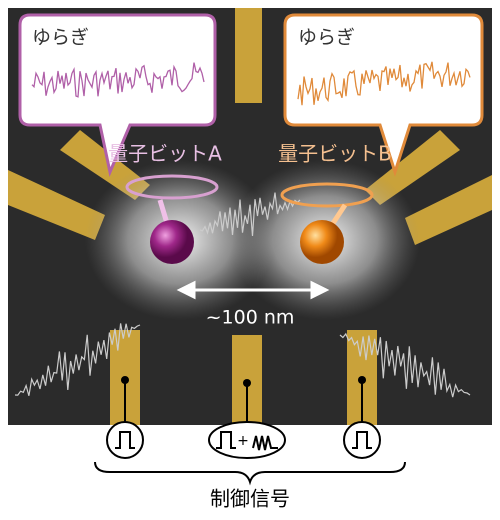 The height and width of the screenshot is (520, 500). I want to click on control-label: 制御信号, so click(250, 499).